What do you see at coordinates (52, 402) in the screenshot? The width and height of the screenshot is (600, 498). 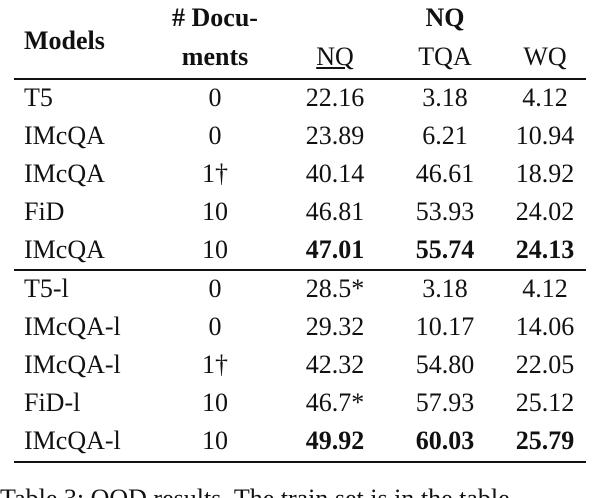 I see `model-cell: FiD-l` at bounding box center [52, 402].